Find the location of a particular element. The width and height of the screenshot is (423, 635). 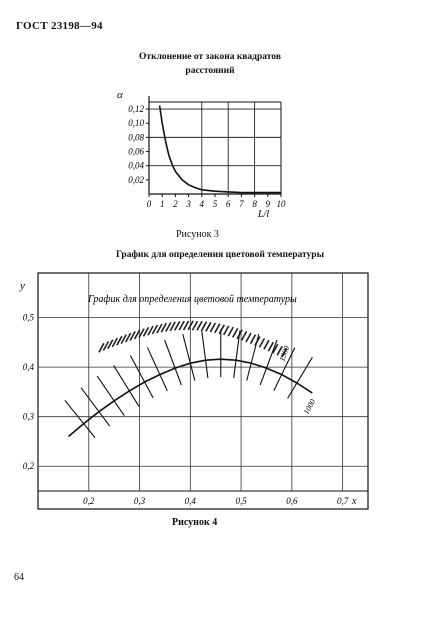

figure3-x-tick-label: 10 is located at coordinates (282, 204).